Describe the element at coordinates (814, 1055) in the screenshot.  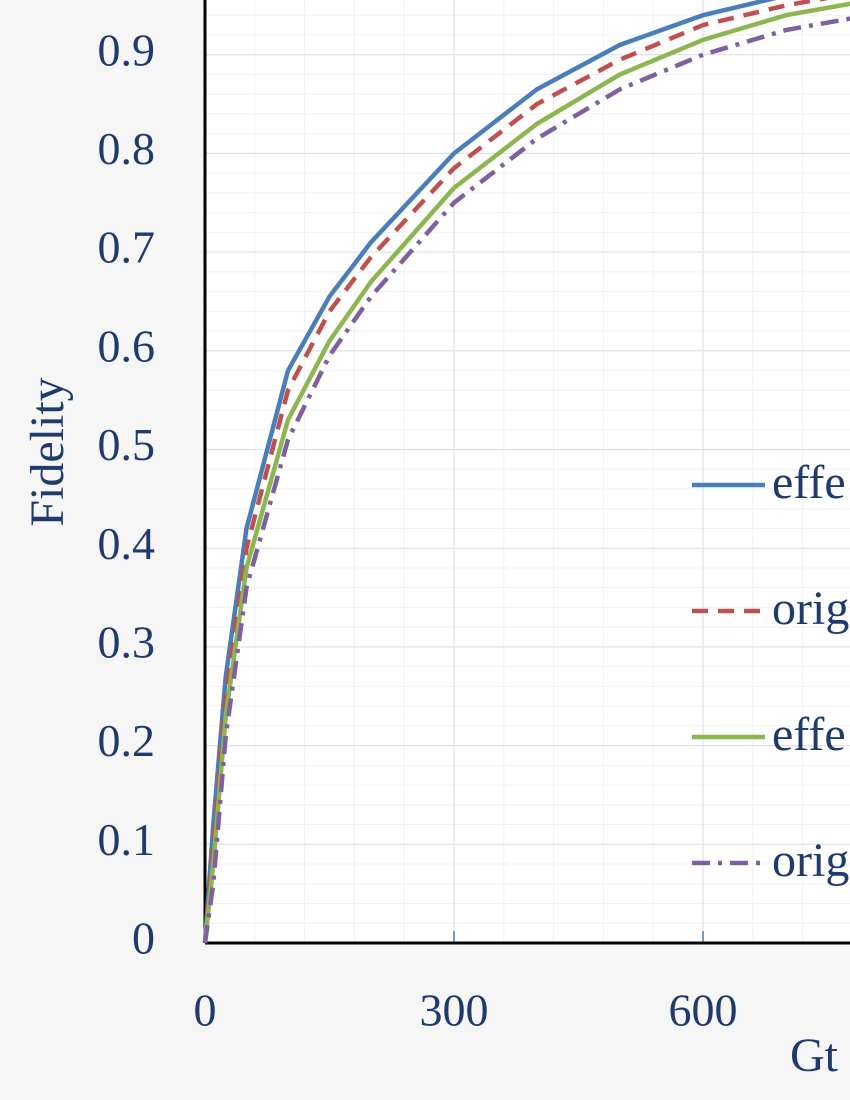
I see `x-axis-label: Gt` at that location.